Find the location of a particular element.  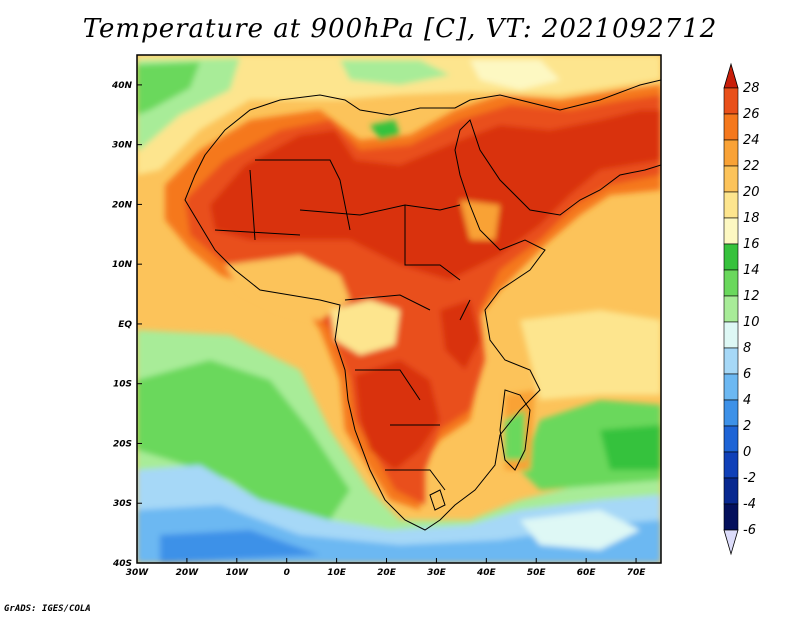

grads-credit: GrADS: IGES/COLA is located at coordinates (47, 609).